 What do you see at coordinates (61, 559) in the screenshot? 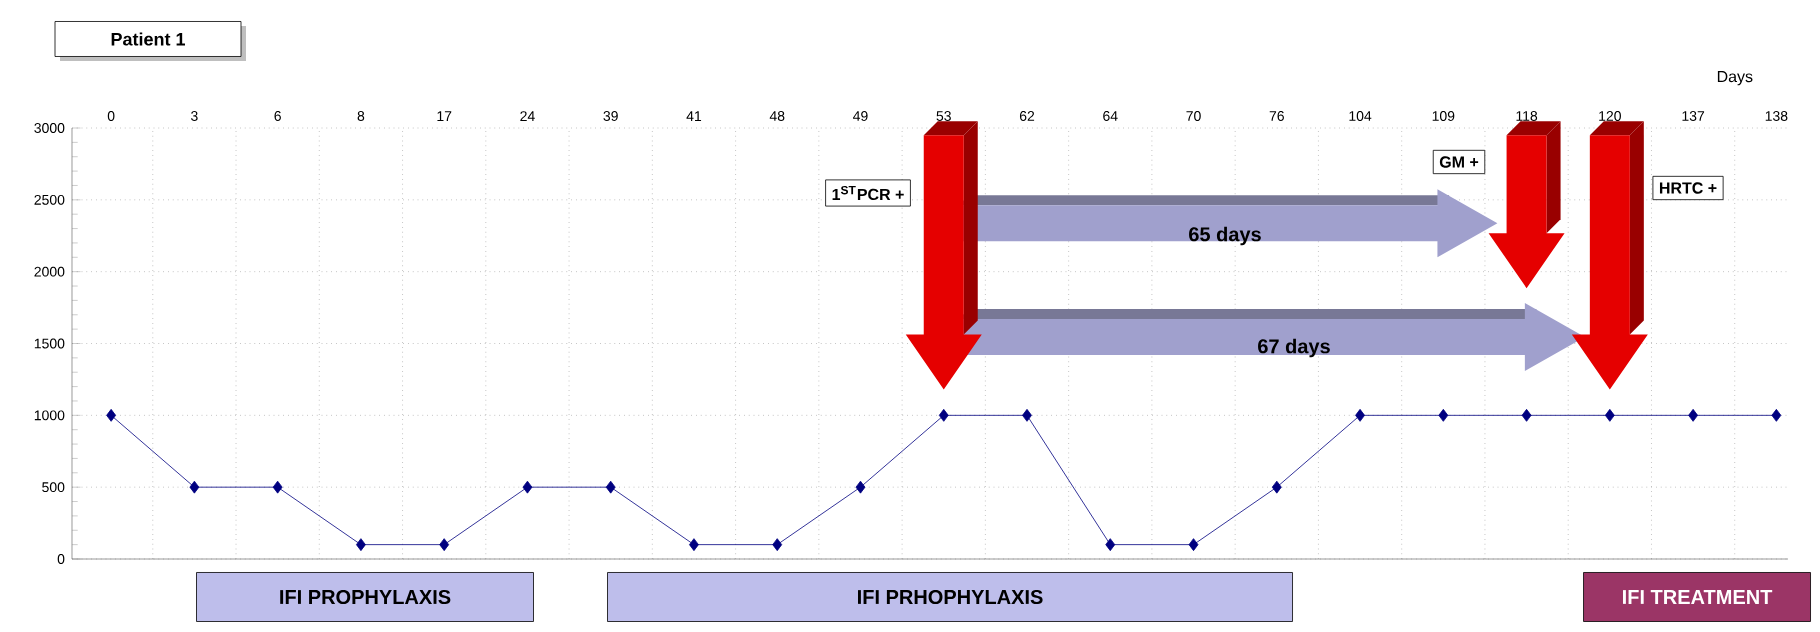
I see `y-tick-label: 0` at bounding box center [61, 559].